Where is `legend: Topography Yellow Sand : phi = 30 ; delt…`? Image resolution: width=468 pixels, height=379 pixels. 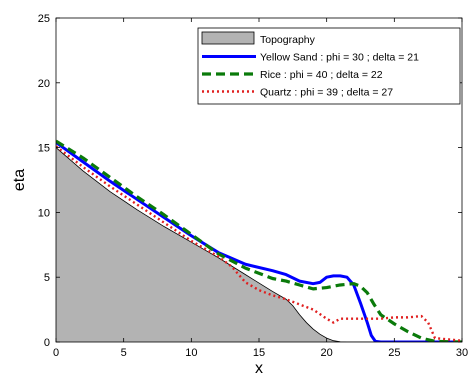 legend: Topography Yellow Sand : phi = 30 ; delt… is located at coordinates (329, 66).